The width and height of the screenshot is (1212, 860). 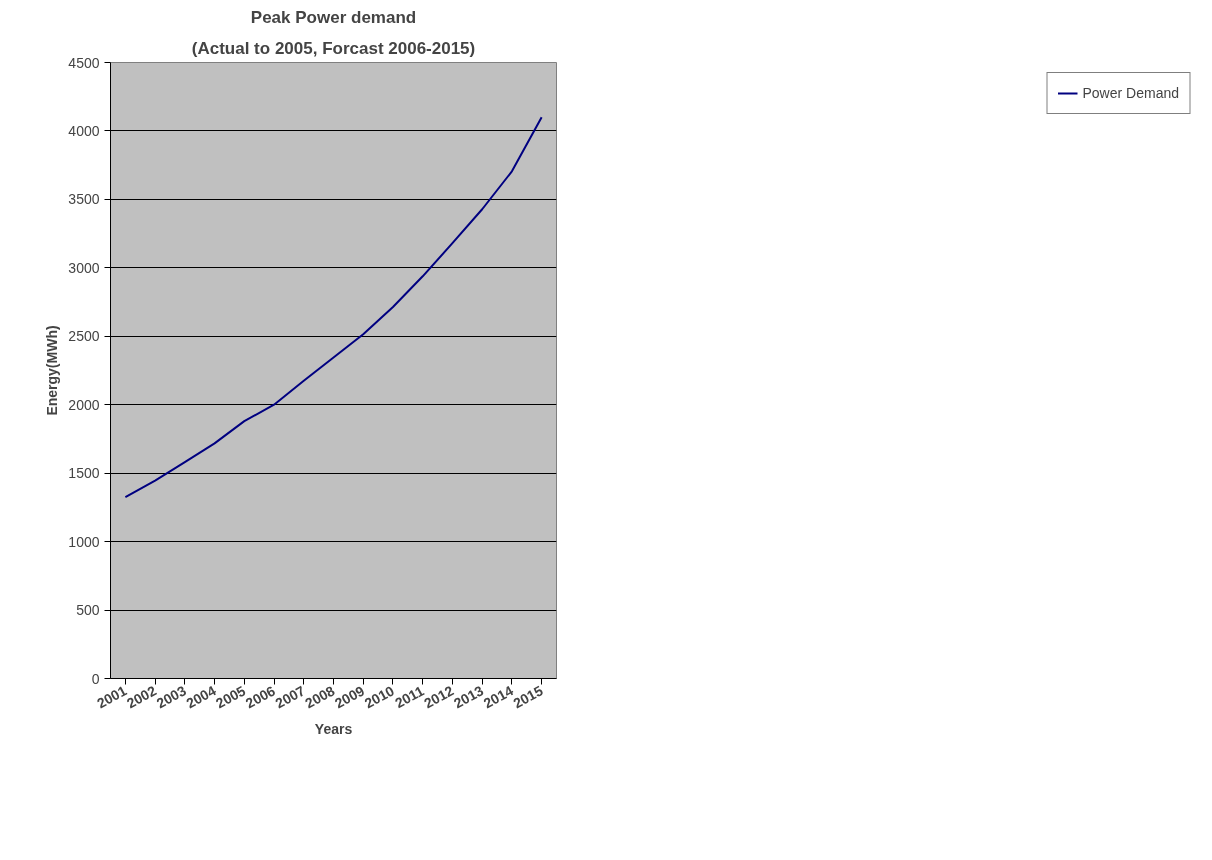 I want to click on y-axis-title: Energy(MWh), so click(x=52, y=370).